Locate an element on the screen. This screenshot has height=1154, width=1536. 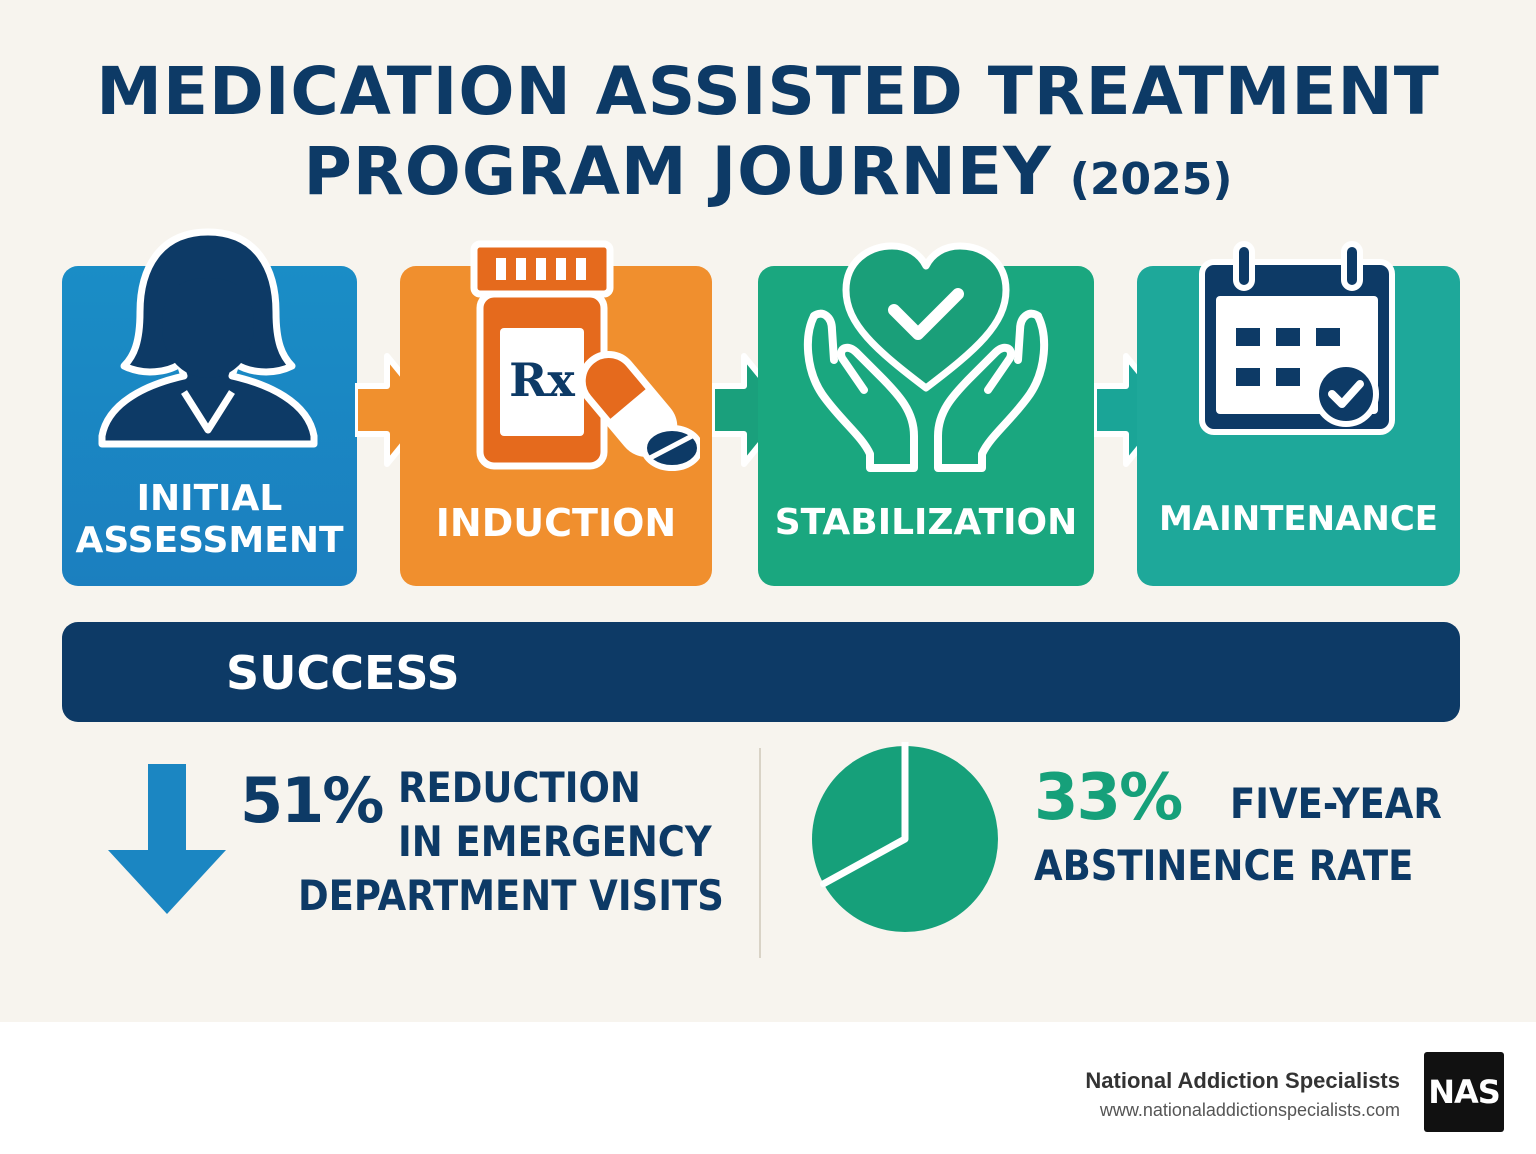
title-line-2: PROGRAM JOURNEY (2025) is located at coordinates (768, 176).